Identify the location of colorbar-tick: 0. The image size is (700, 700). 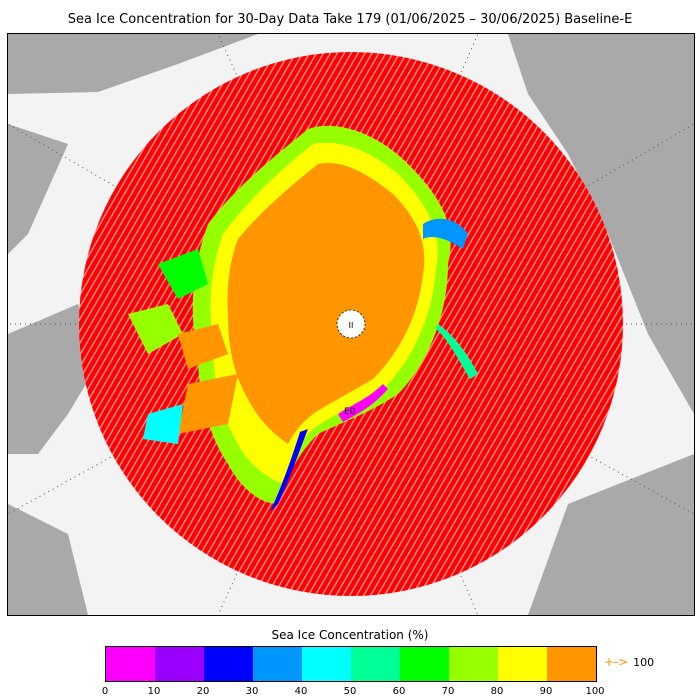
(105, 691).